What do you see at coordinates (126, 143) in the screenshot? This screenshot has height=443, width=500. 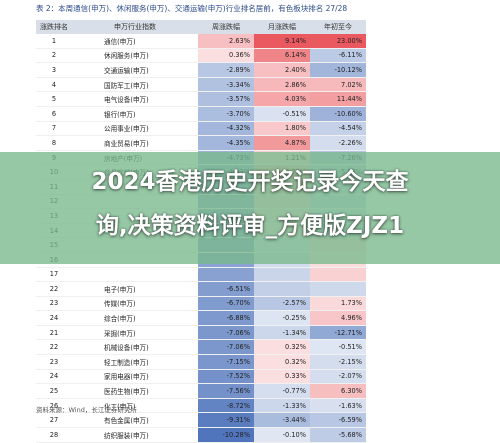 I see `industry-cell: 商业贸易(申万)` at bounding box center [126, 143].